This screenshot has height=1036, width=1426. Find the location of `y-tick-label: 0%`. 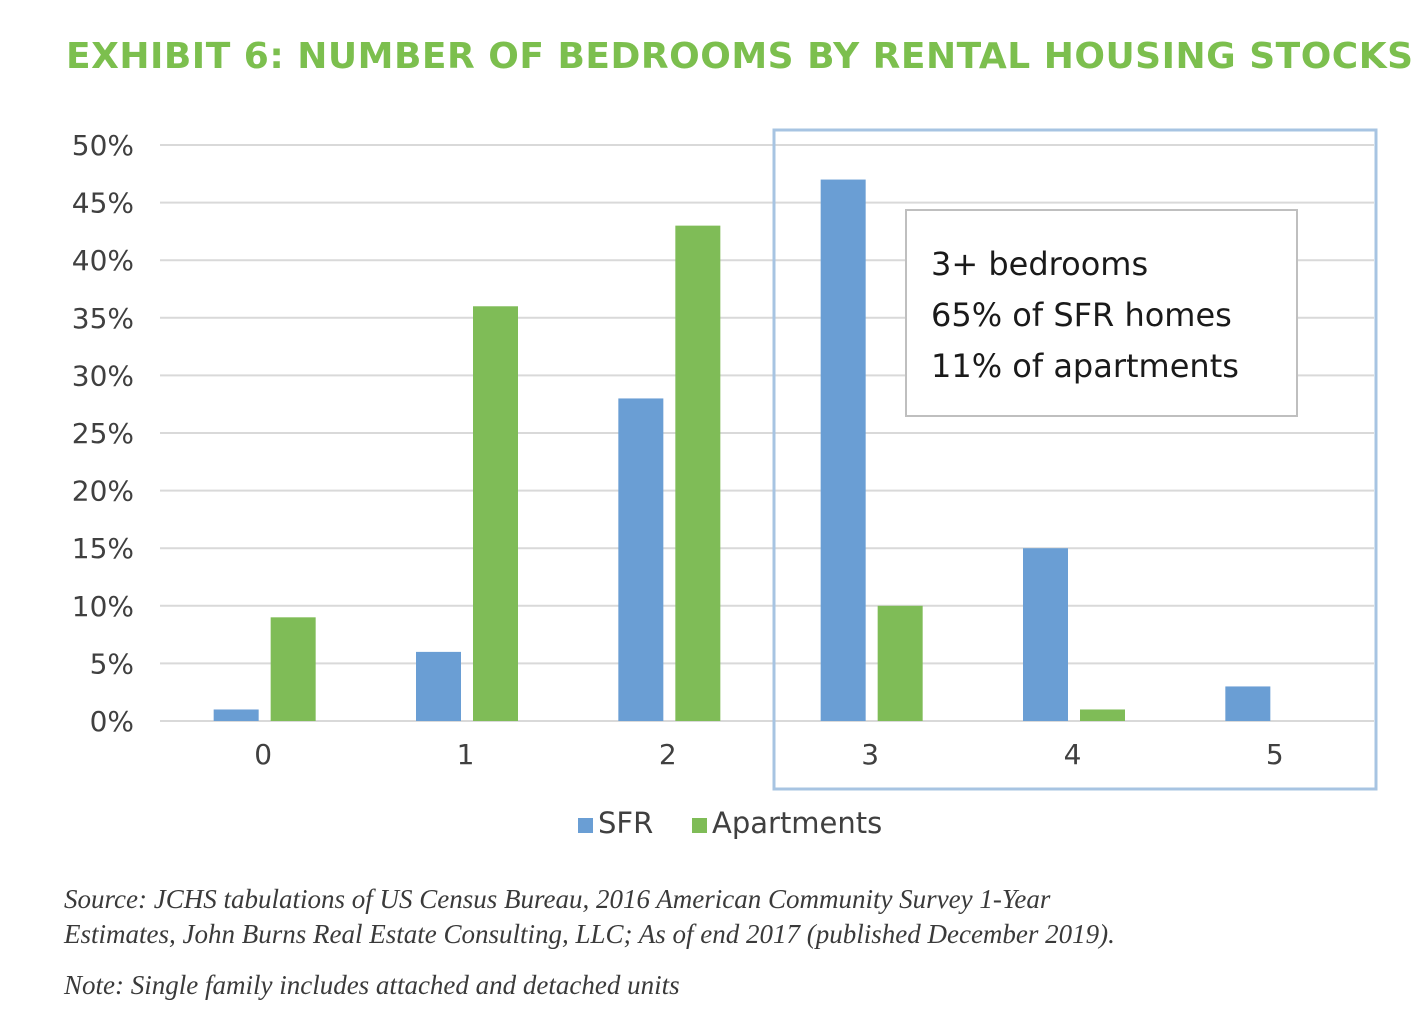

y-tick-label: 0% is located at coordinates (112, 721).